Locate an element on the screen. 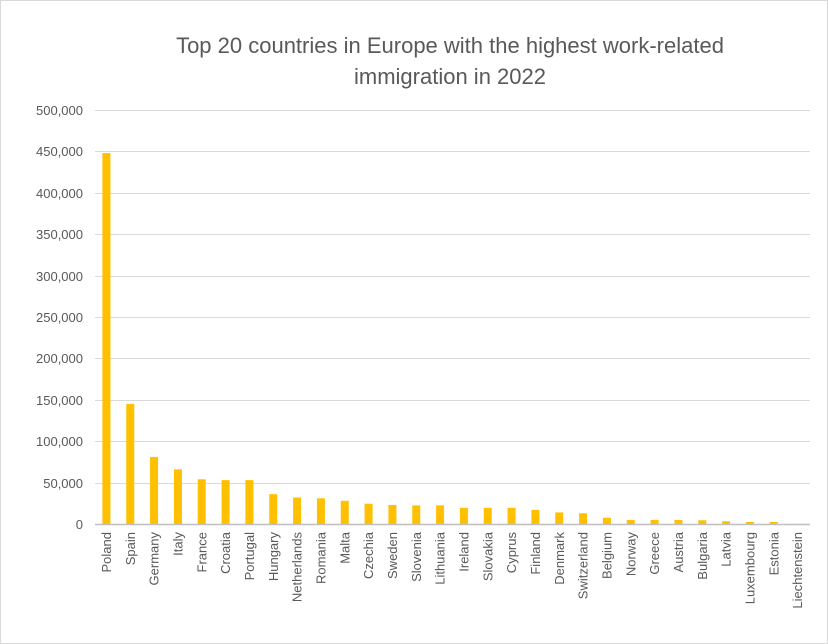 The width and height of the screenshot is (828, 644). x-tick-label: Latvia is located at coordinates (726, 548).